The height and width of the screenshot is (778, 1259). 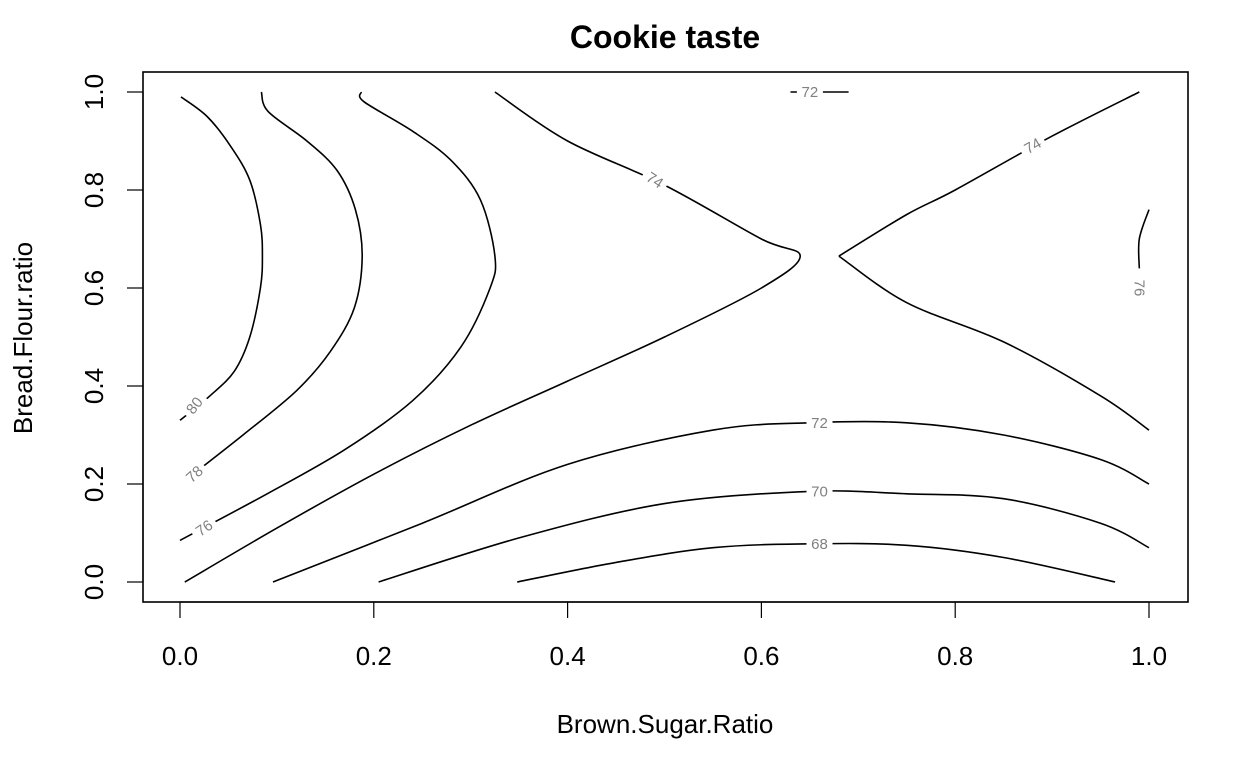 I want to click on x-tick-label: 0.6, so click(x=761, y=656).